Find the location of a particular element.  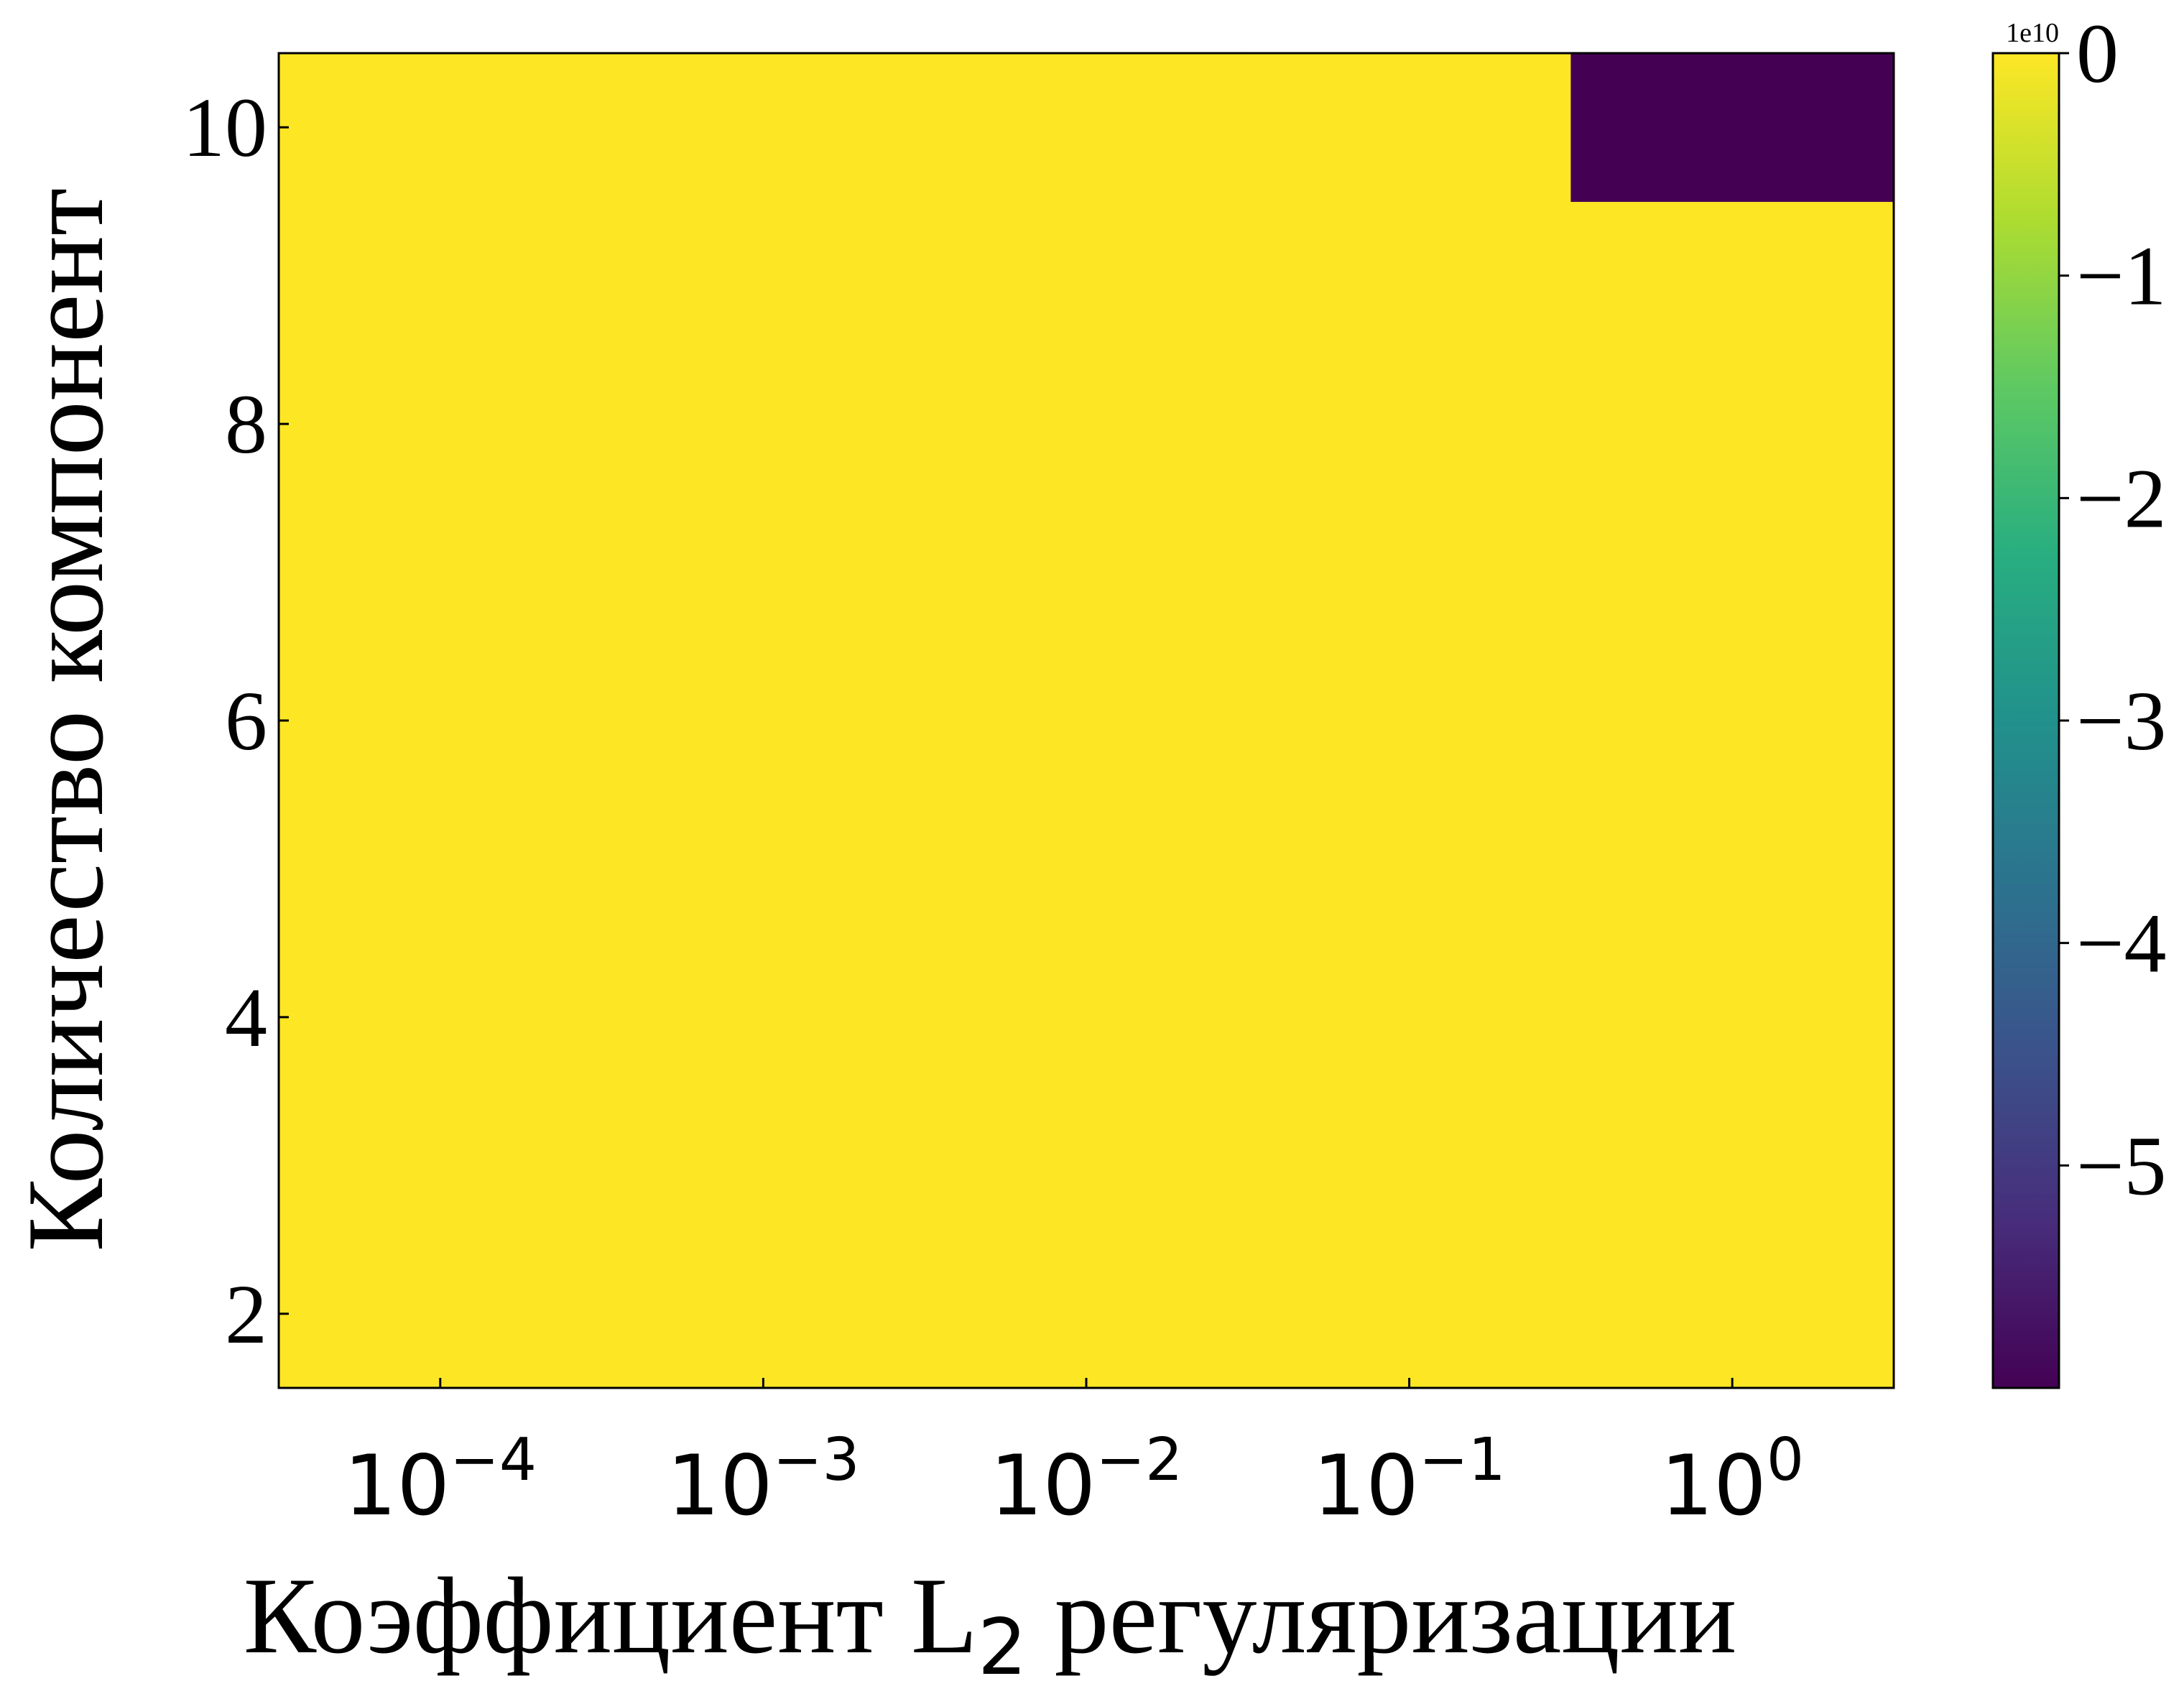

colorbar-gradient is located at coordinates (2026, 720).